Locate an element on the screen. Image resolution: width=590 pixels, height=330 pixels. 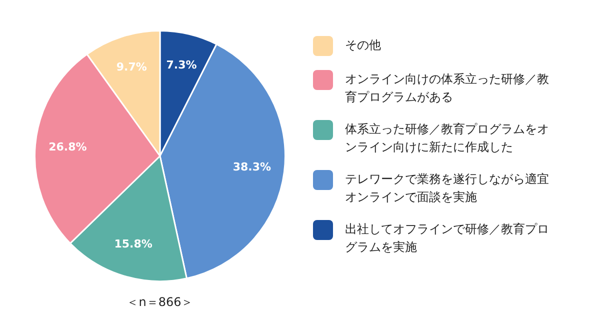
legend-label: その他 is located at coordinates (363, 45).